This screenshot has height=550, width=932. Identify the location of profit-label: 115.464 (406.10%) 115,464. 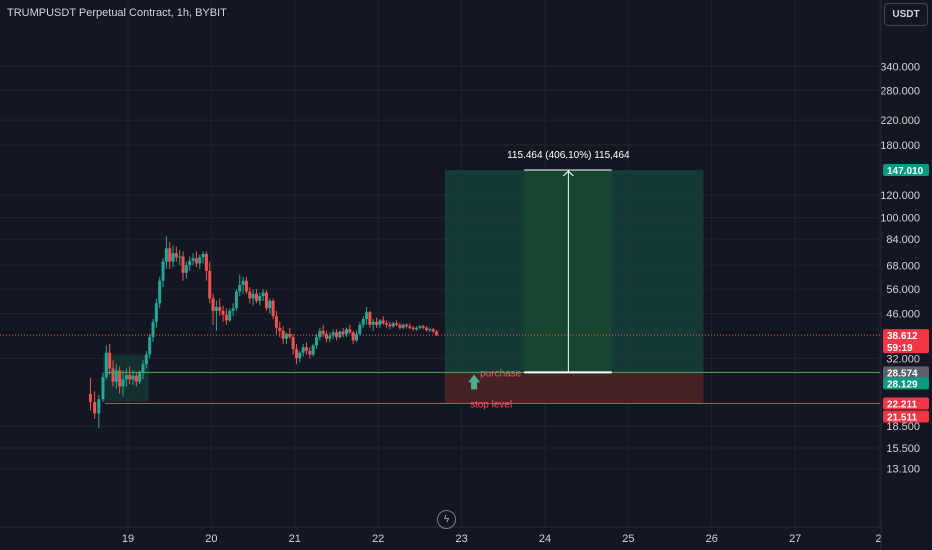
(568, 155).